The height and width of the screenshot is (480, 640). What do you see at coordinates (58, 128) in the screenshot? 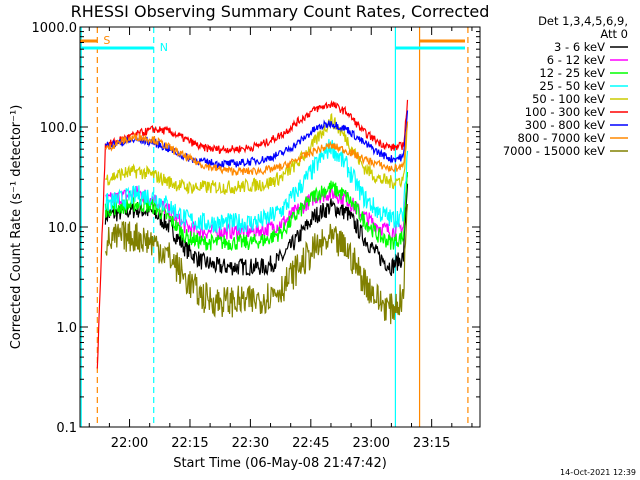
I see `y-tick-label: 100.0` at bounding box center [58, 128].